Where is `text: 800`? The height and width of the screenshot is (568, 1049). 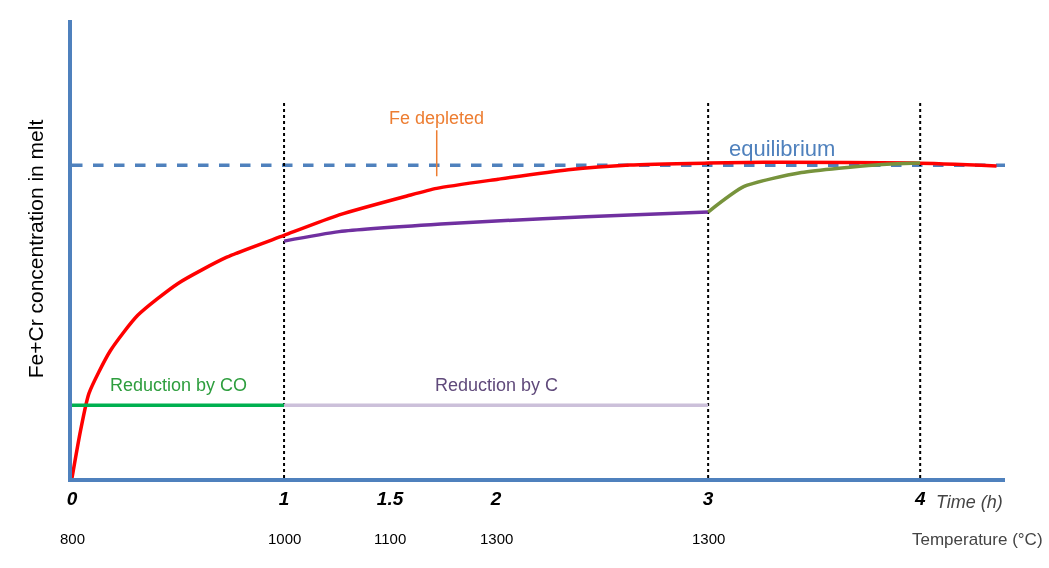
text: 800 is located at coordinates (73, 538).